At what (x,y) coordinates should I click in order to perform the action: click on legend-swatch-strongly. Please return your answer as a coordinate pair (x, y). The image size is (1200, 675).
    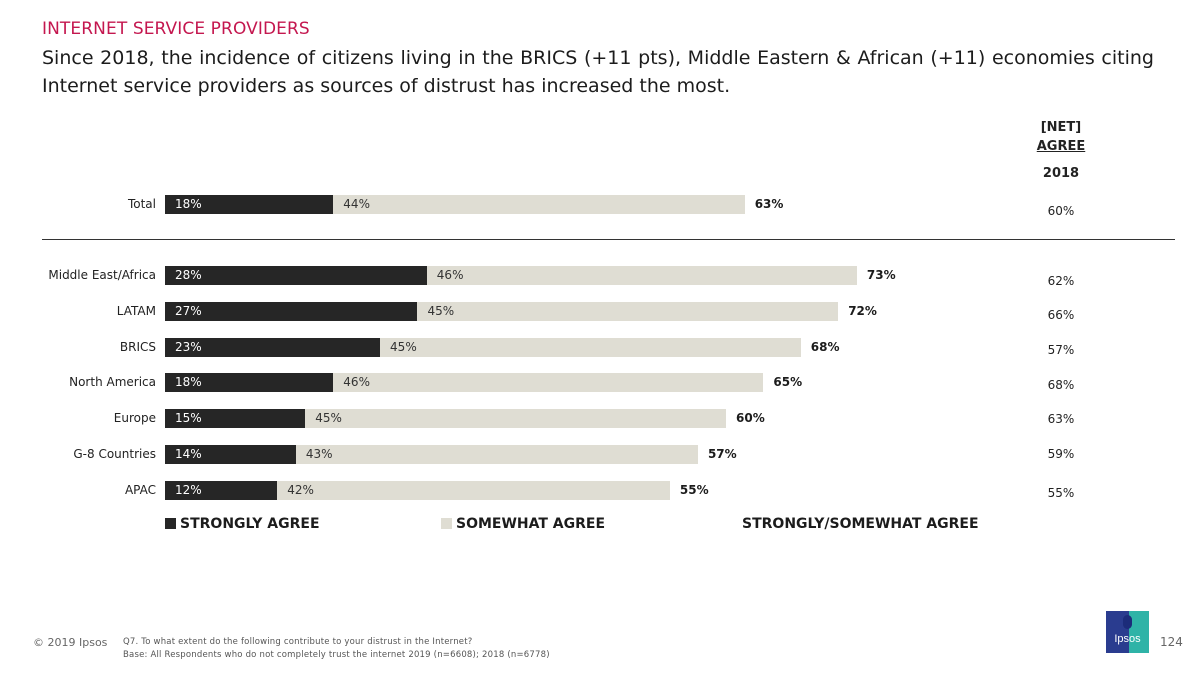
    Looking at the image, I should click on (170, 523).